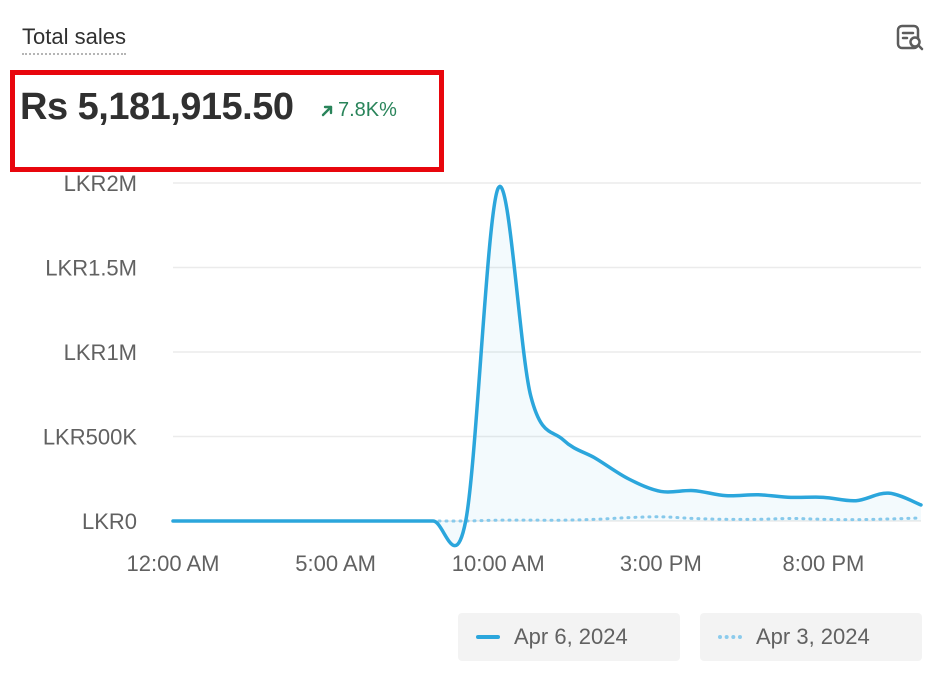  I want to click on highlight-box, so click(227, 121).